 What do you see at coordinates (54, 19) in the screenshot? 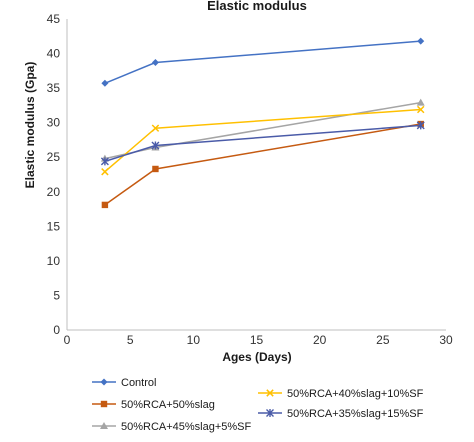
I see `y-tick-label: 45` at bounding box center [54, 19].